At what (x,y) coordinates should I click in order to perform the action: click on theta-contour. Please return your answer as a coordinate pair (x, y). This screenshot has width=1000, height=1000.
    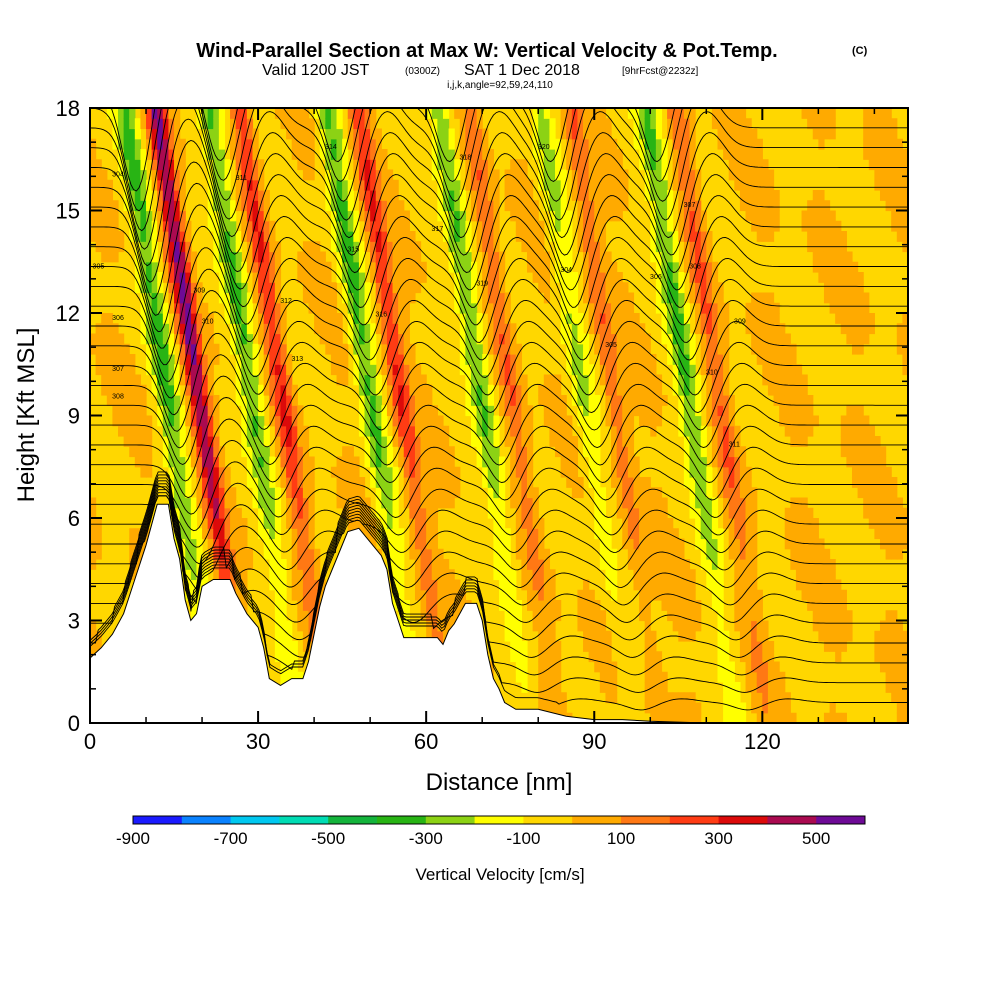
    Looking at the image, I should click on (499, 531).